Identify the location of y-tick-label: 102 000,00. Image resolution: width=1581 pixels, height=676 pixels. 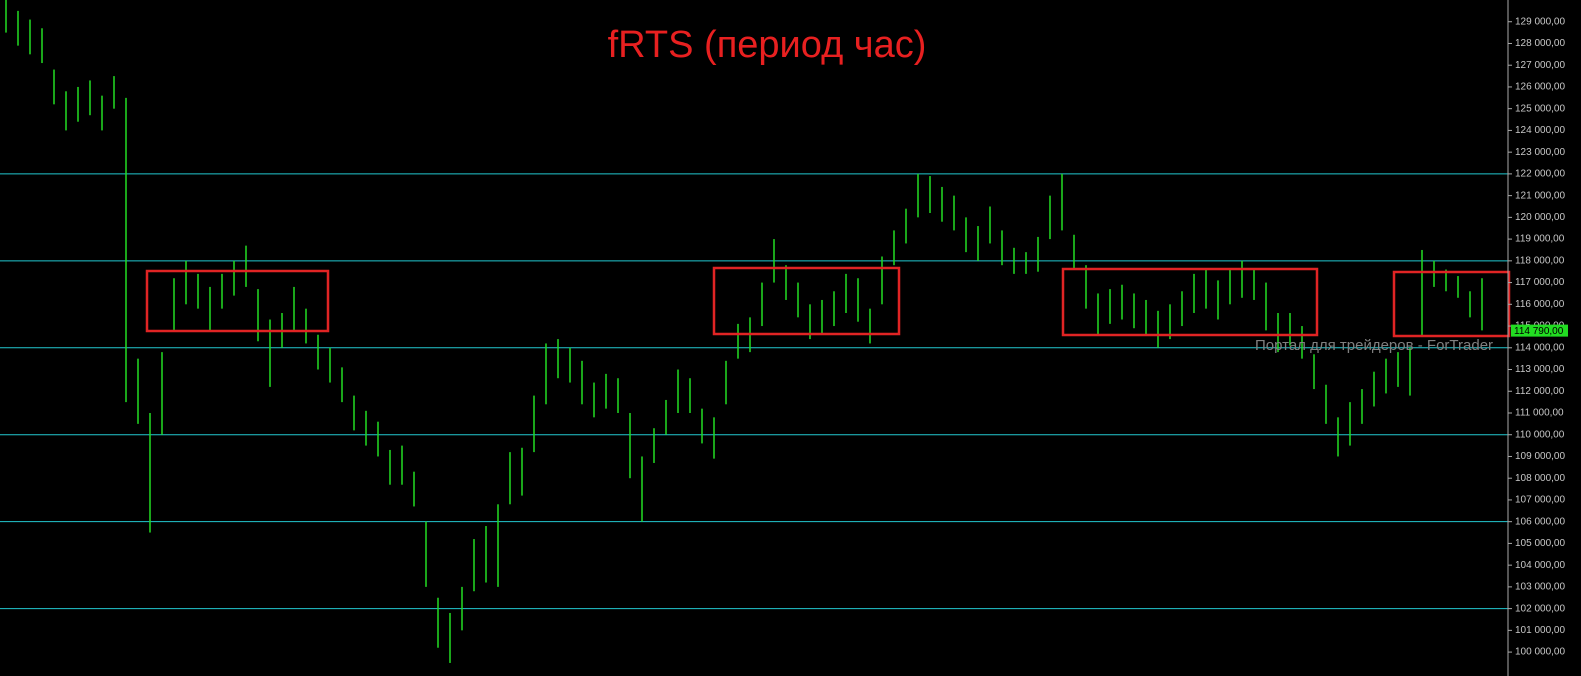
(1540, 608).